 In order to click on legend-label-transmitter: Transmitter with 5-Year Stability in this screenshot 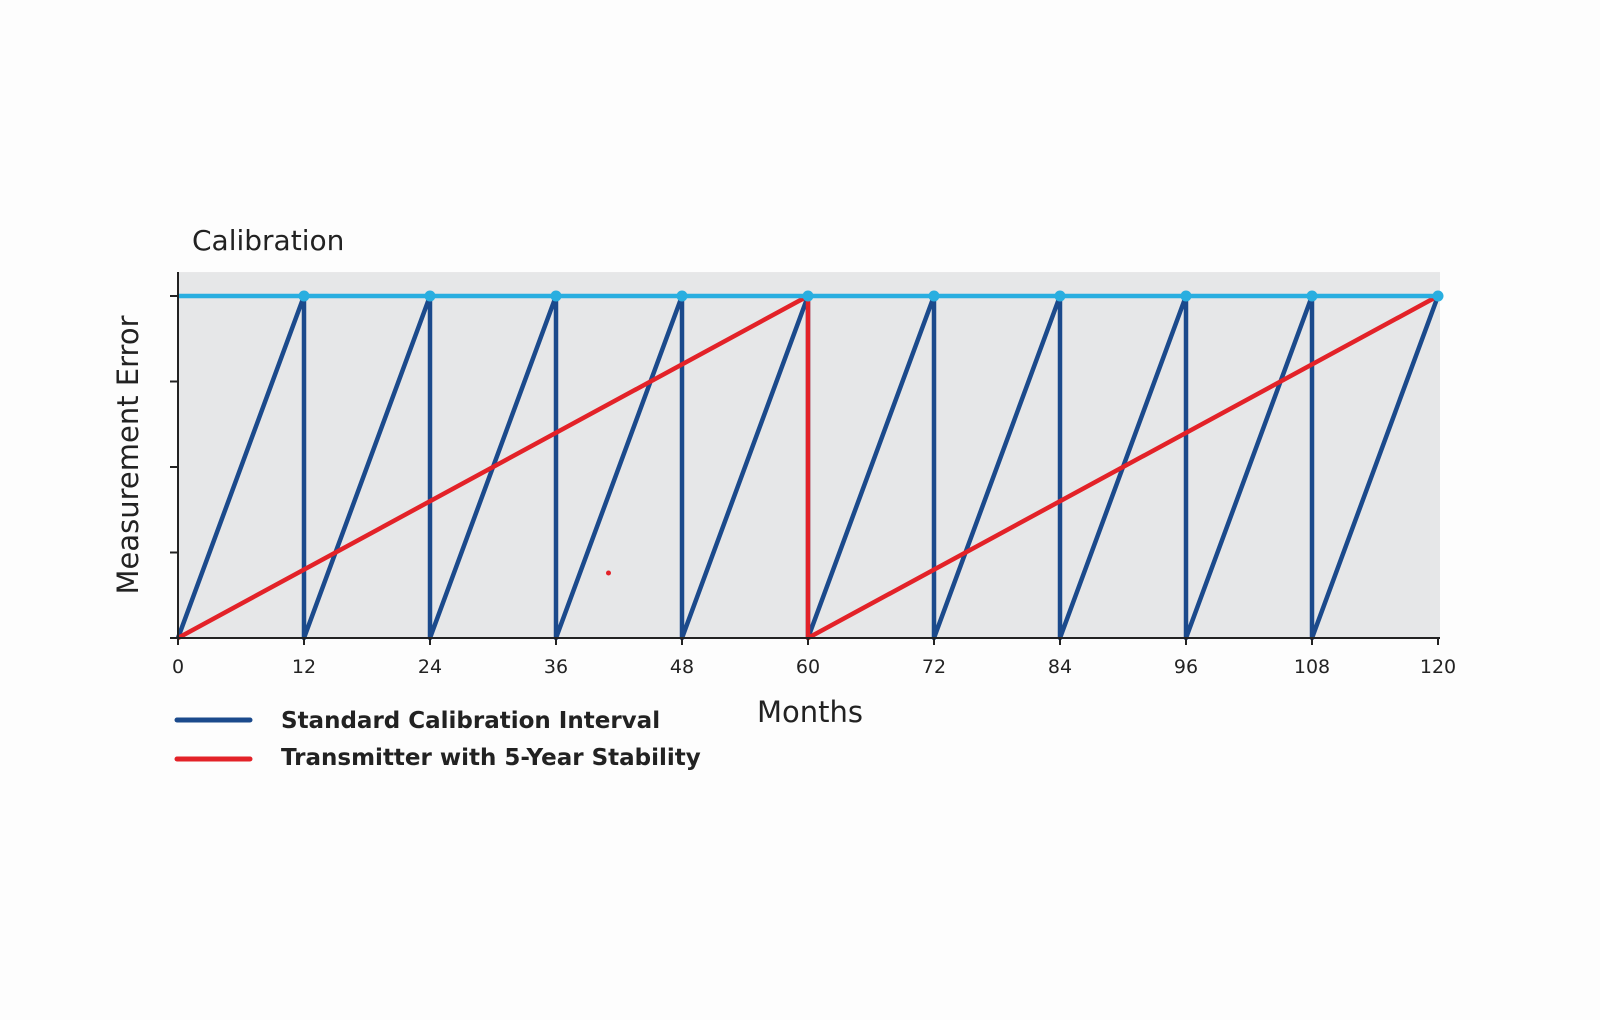, I will do `click(491, 758)`.